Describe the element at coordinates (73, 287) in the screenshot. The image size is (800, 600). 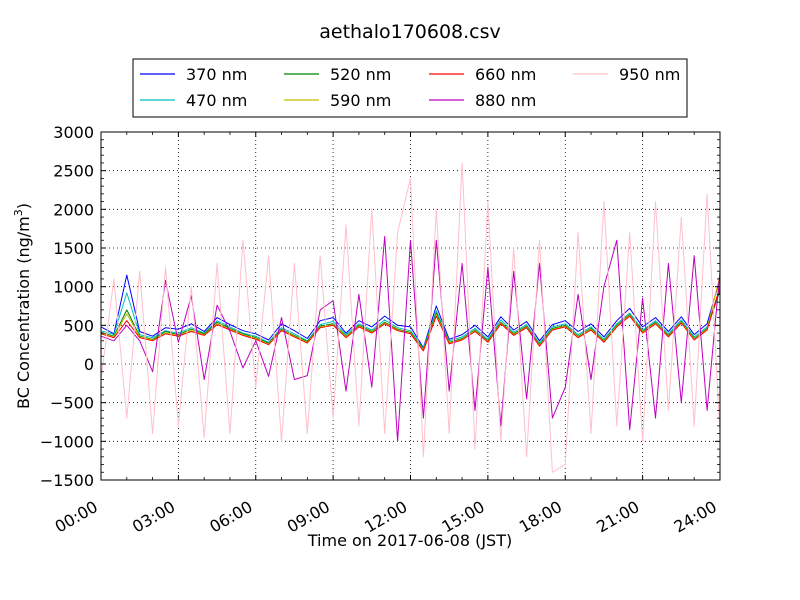
I see `y-tick-label: 1000` at that location.